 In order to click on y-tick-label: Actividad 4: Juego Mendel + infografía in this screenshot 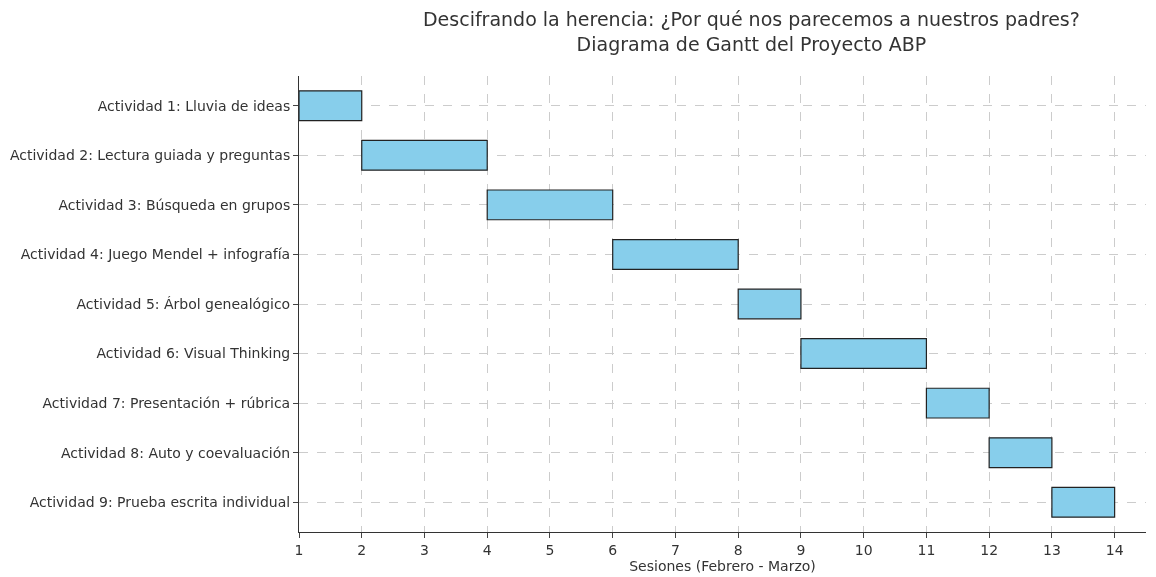, I will do `click(155, 254)`.